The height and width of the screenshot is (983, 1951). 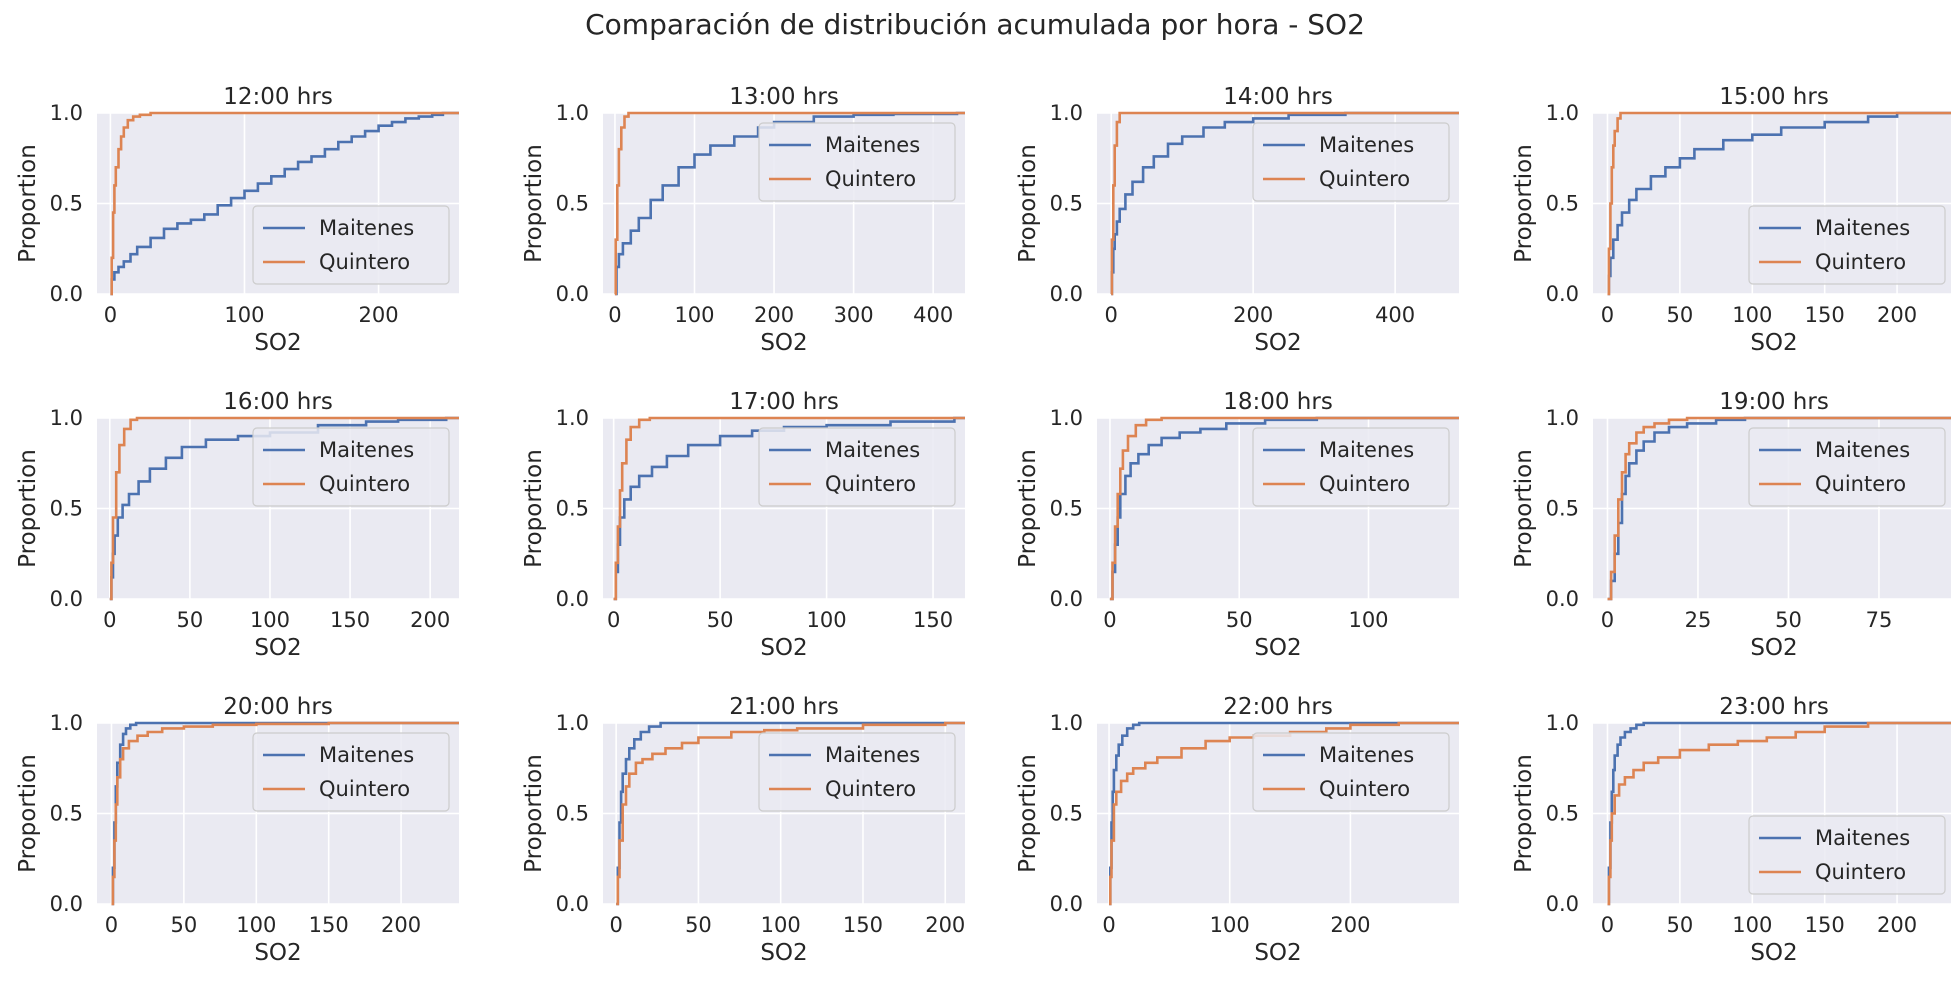 What do you see at coordinates (1774, 97) in the screenshot?
I see `subplot-title: 15:00 hrs` at bounding box center [1774, 97].